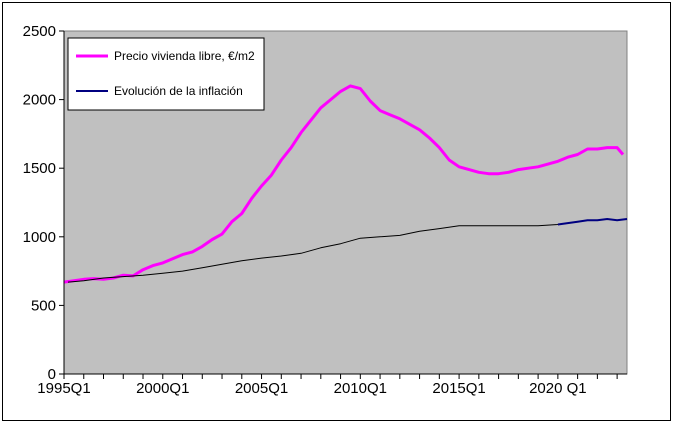 This screenshot has height=425, width=675. What do you see at coordinates (558, 388) in the screenshot?
I see `x-tick-label: 2020 Q1` at bounding box center [558, 388].